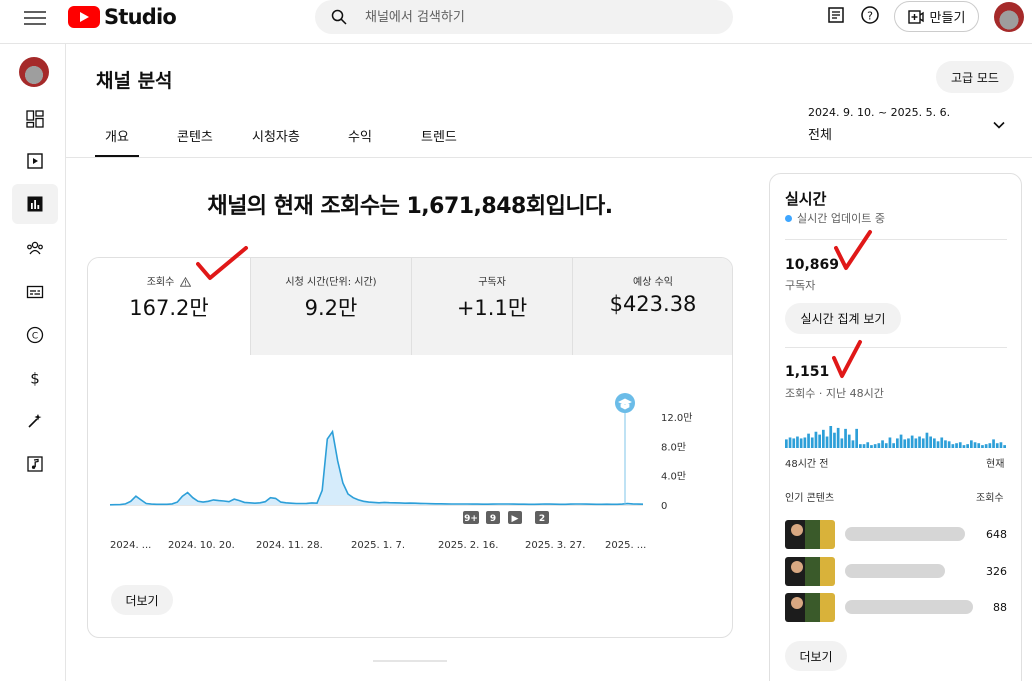  What do you see at coordinates (1009, 17) in the screenshot?
I see `account-avatar` at bounding box center [1009, 17].